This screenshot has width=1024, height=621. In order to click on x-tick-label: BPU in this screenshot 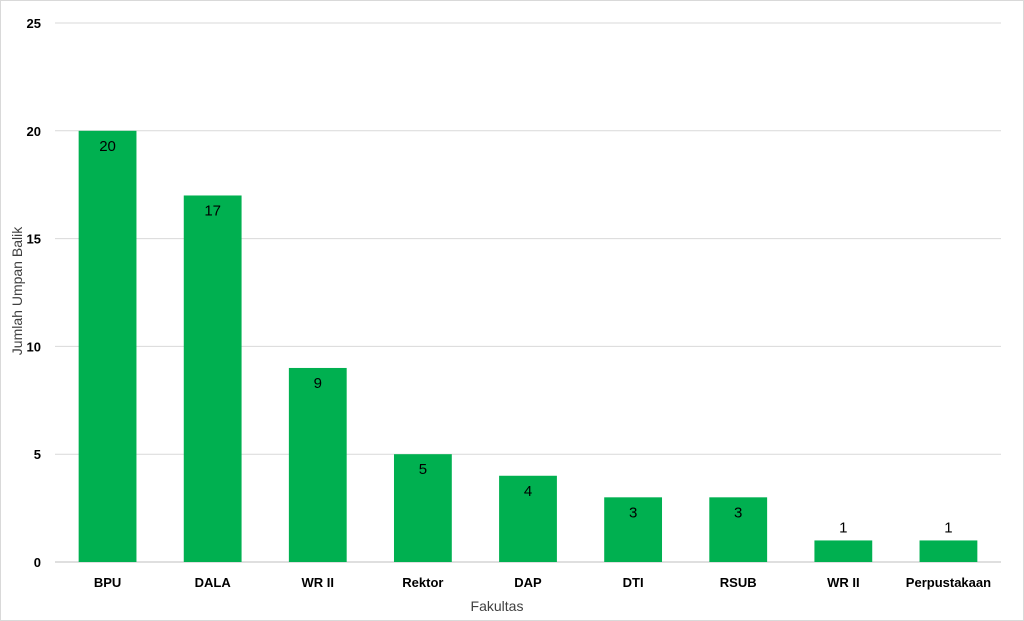, I will do `click(107, 582)`.